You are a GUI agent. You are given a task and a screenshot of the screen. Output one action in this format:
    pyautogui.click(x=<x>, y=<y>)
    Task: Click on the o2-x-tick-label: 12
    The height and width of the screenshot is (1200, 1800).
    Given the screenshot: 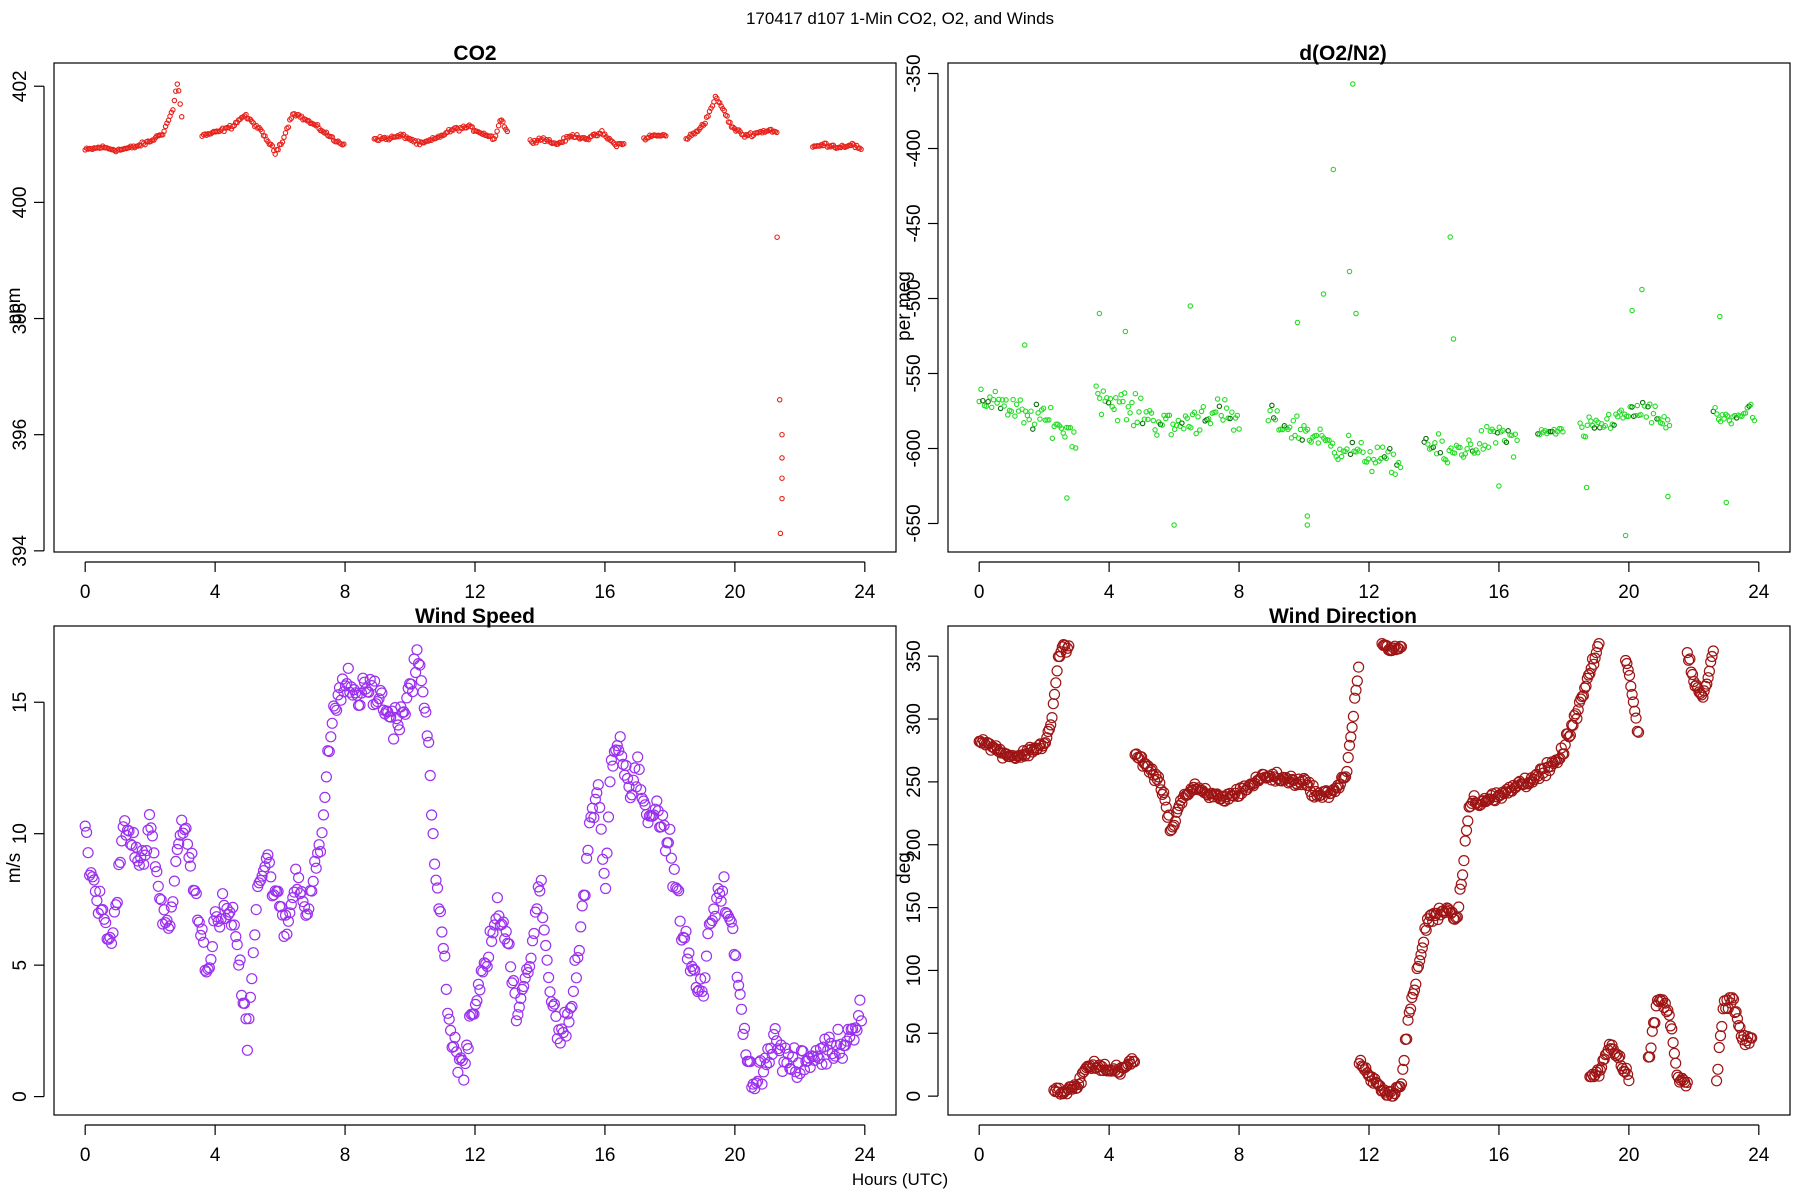 What is the action you would take?
    pyautogui.click(x=1368, y=592)
    